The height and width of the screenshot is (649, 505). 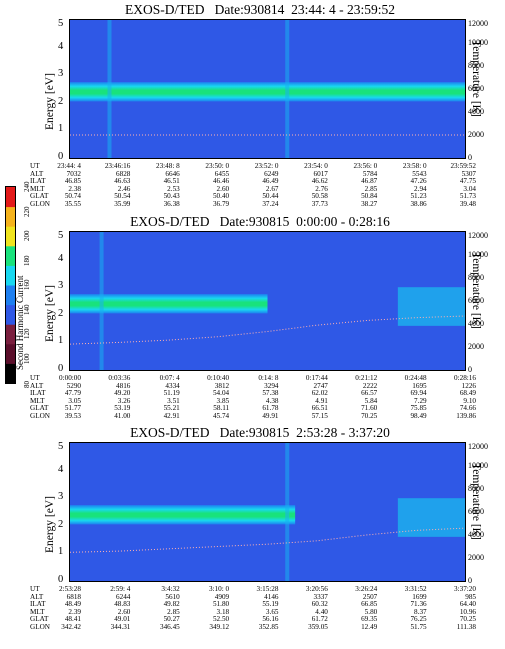 What do you see at coordinates (37, 596) in the screenshot?
I see `info-row-label: ALT` at bounding box center [37, 596].